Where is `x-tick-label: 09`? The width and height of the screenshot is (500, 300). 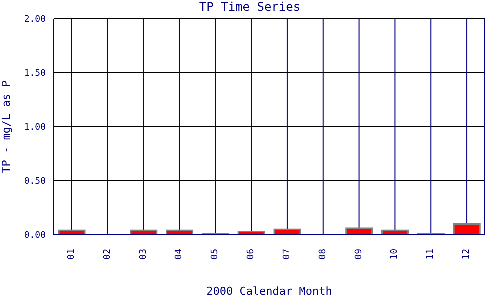 x-tick-label: 09 is located at coordinates (359, 254).